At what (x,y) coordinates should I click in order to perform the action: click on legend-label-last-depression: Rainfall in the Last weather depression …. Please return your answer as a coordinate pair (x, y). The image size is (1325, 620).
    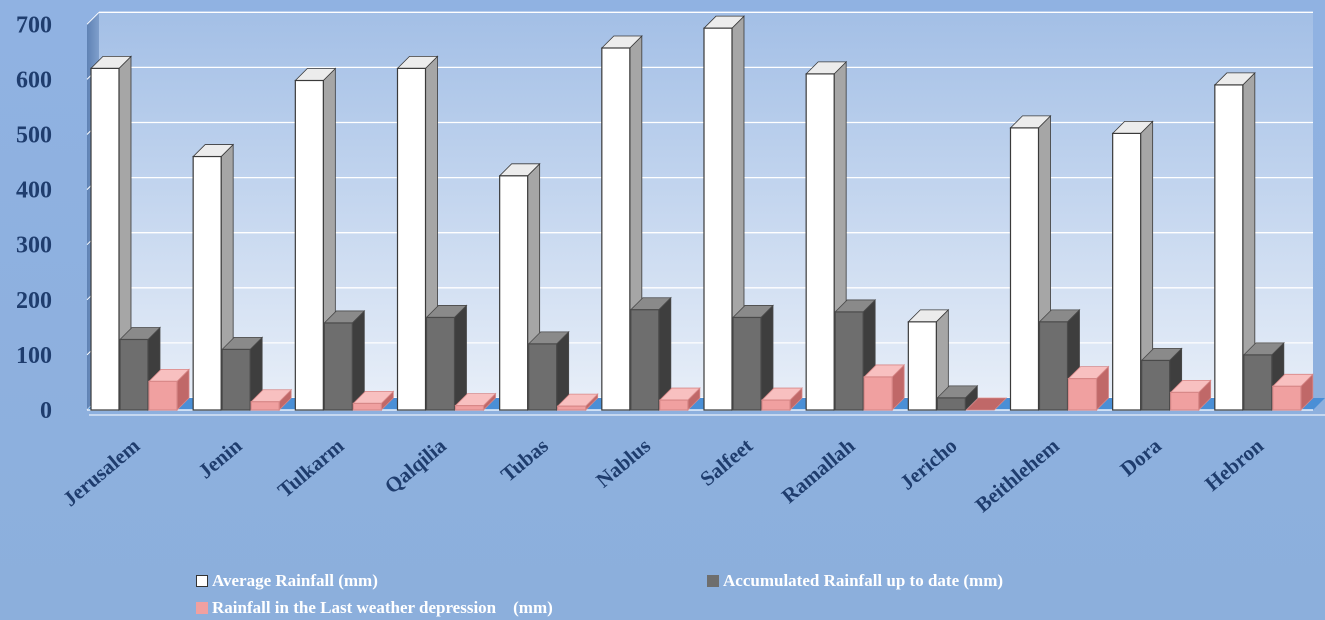
    Looking at the image, I should click on (382, 607).